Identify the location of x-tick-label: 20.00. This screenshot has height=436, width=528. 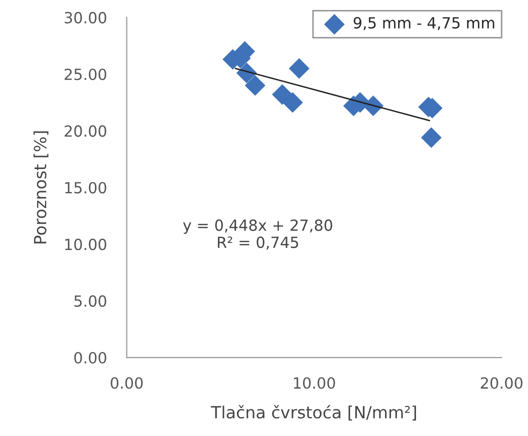
(501, 383).